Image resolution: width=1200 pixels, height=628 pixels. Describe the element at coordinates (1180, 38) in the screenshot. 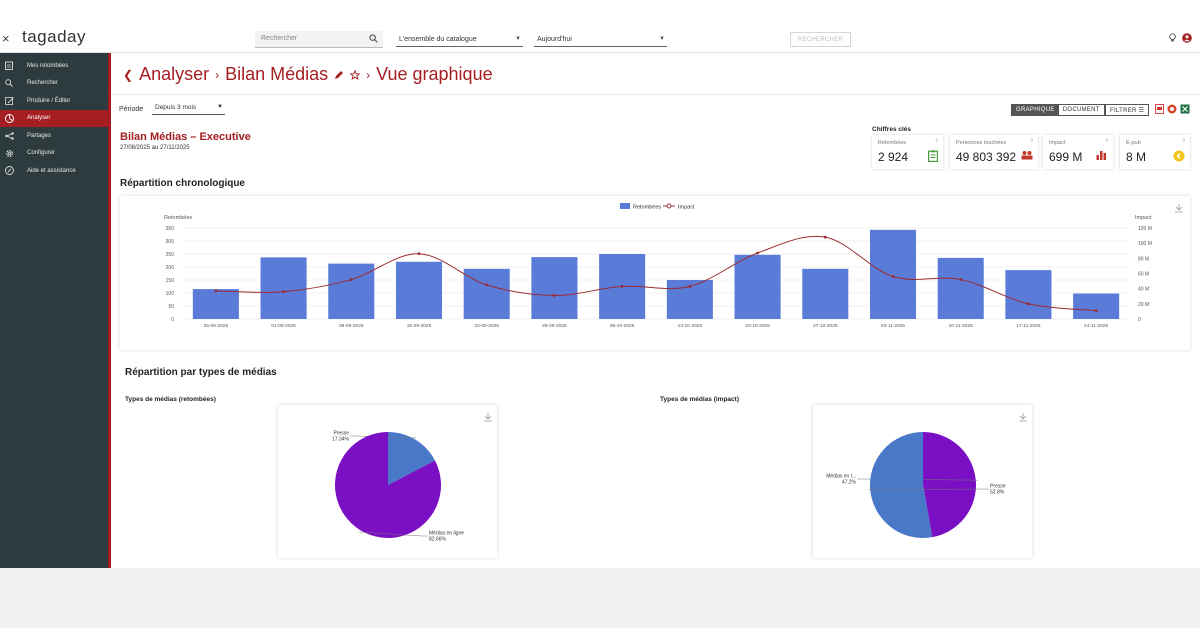

I see `top-icons` at that location.